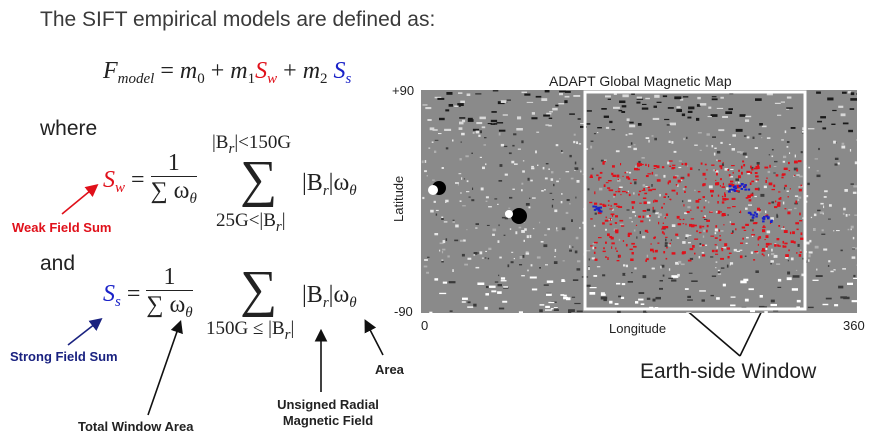  What do you see at coordinates (69, 128) in the screenshot?
I see `where-text: where` at bounding box center [69, 128].